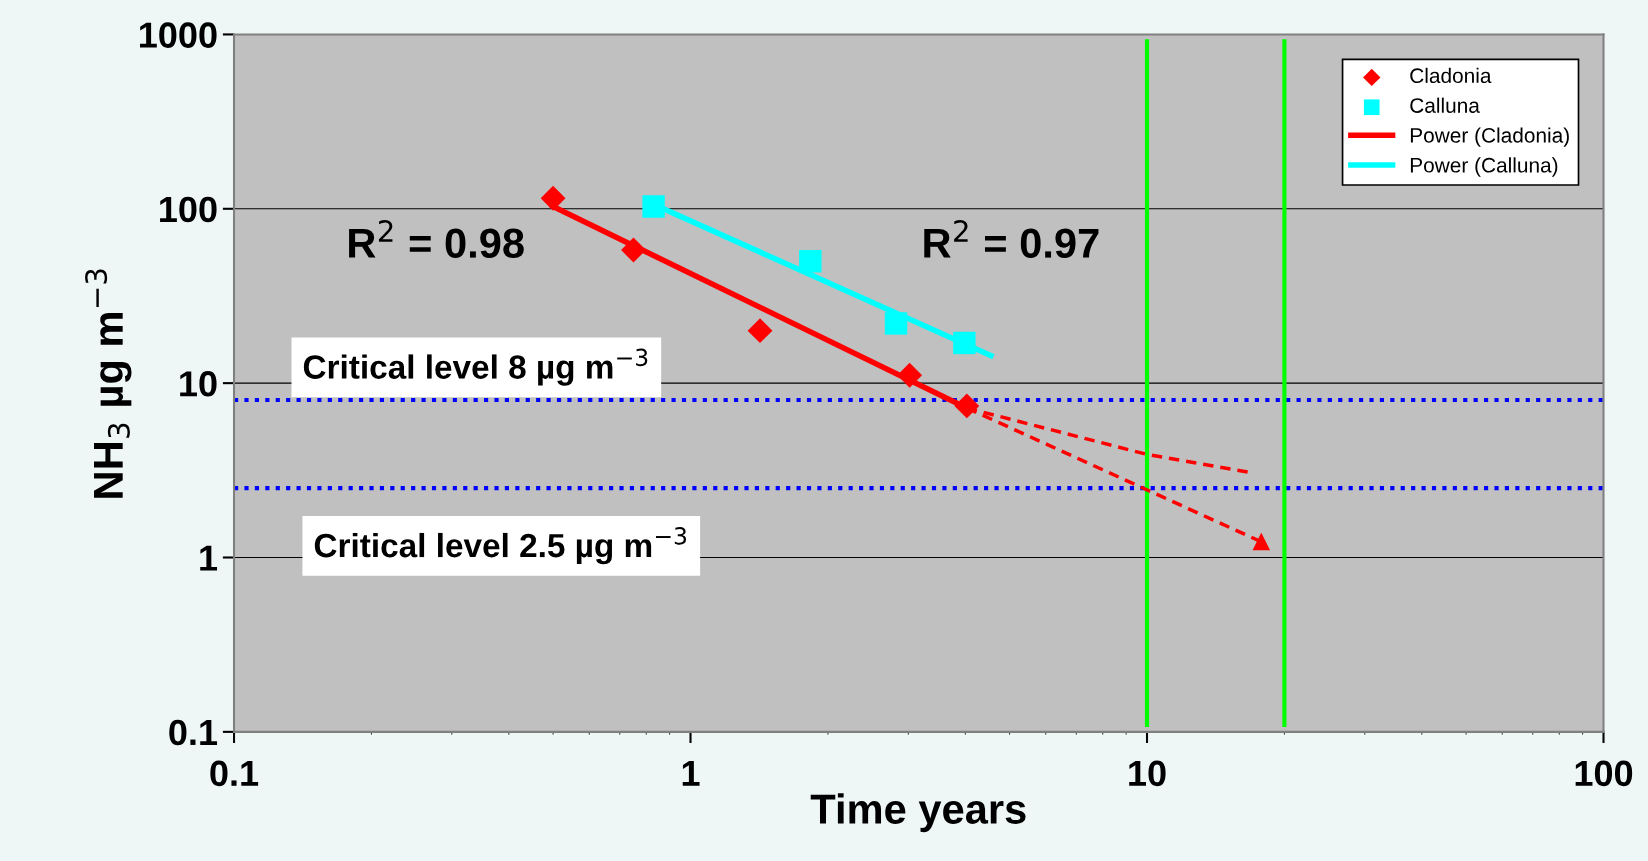 The height and width of the screenshot is (861, 1648). Describe the element at coordinates (436, 239) in the screenshot. I see `annotation: R$^{2}$ = 0.98` at that location.